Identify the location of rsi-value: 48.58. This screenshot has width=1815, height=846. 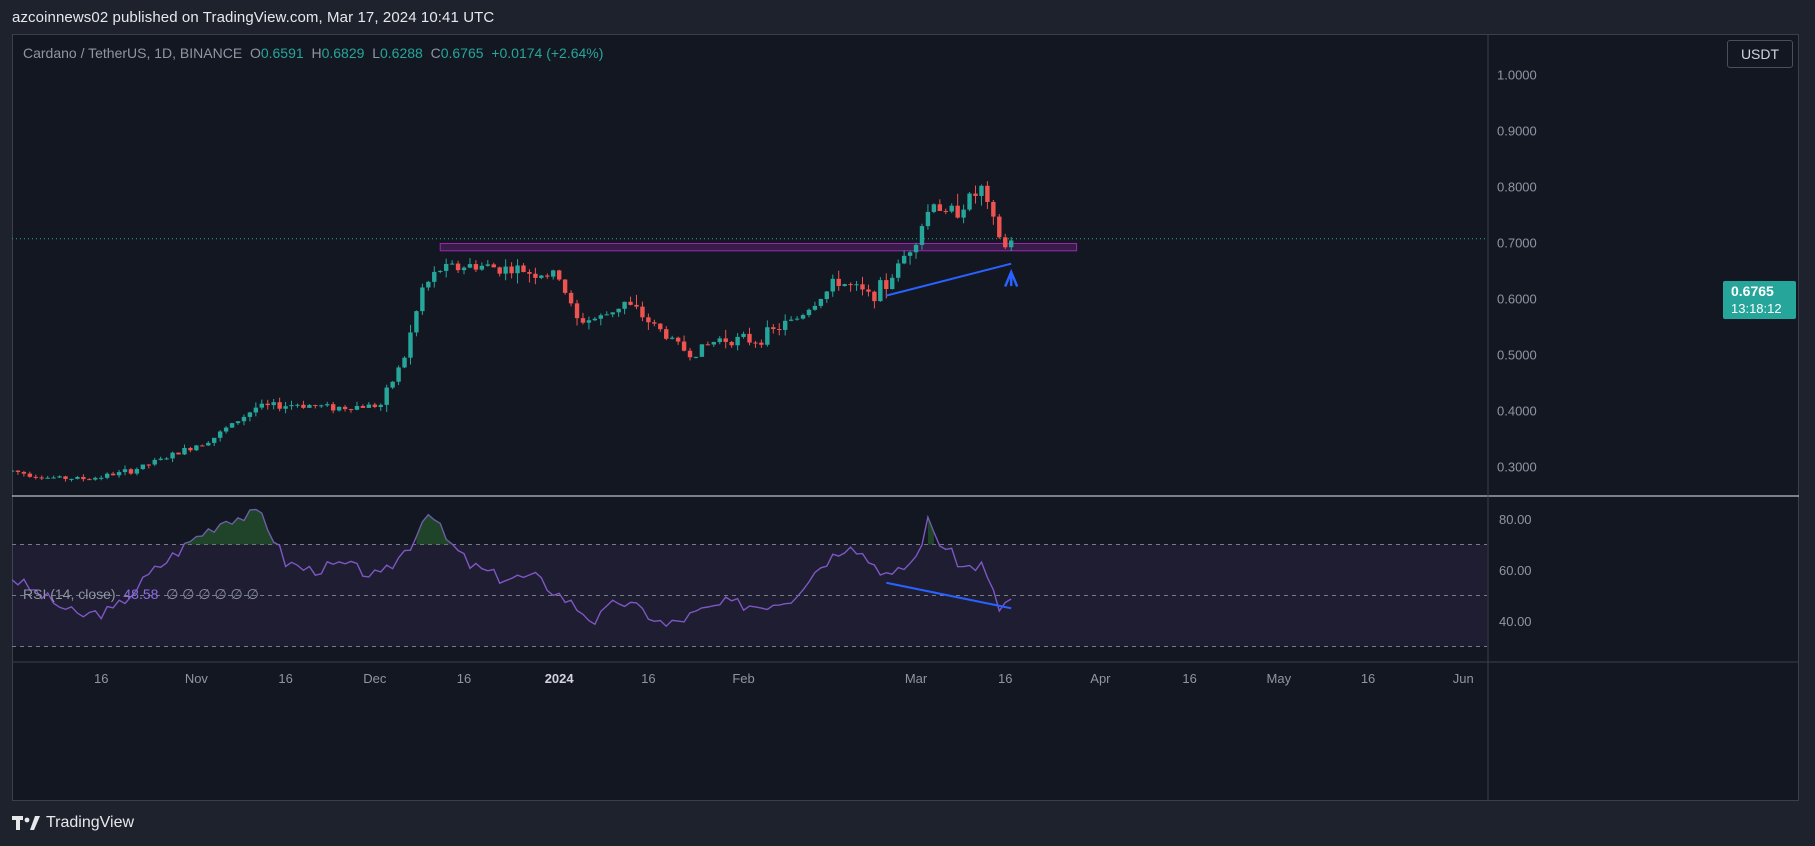
(141, 594).